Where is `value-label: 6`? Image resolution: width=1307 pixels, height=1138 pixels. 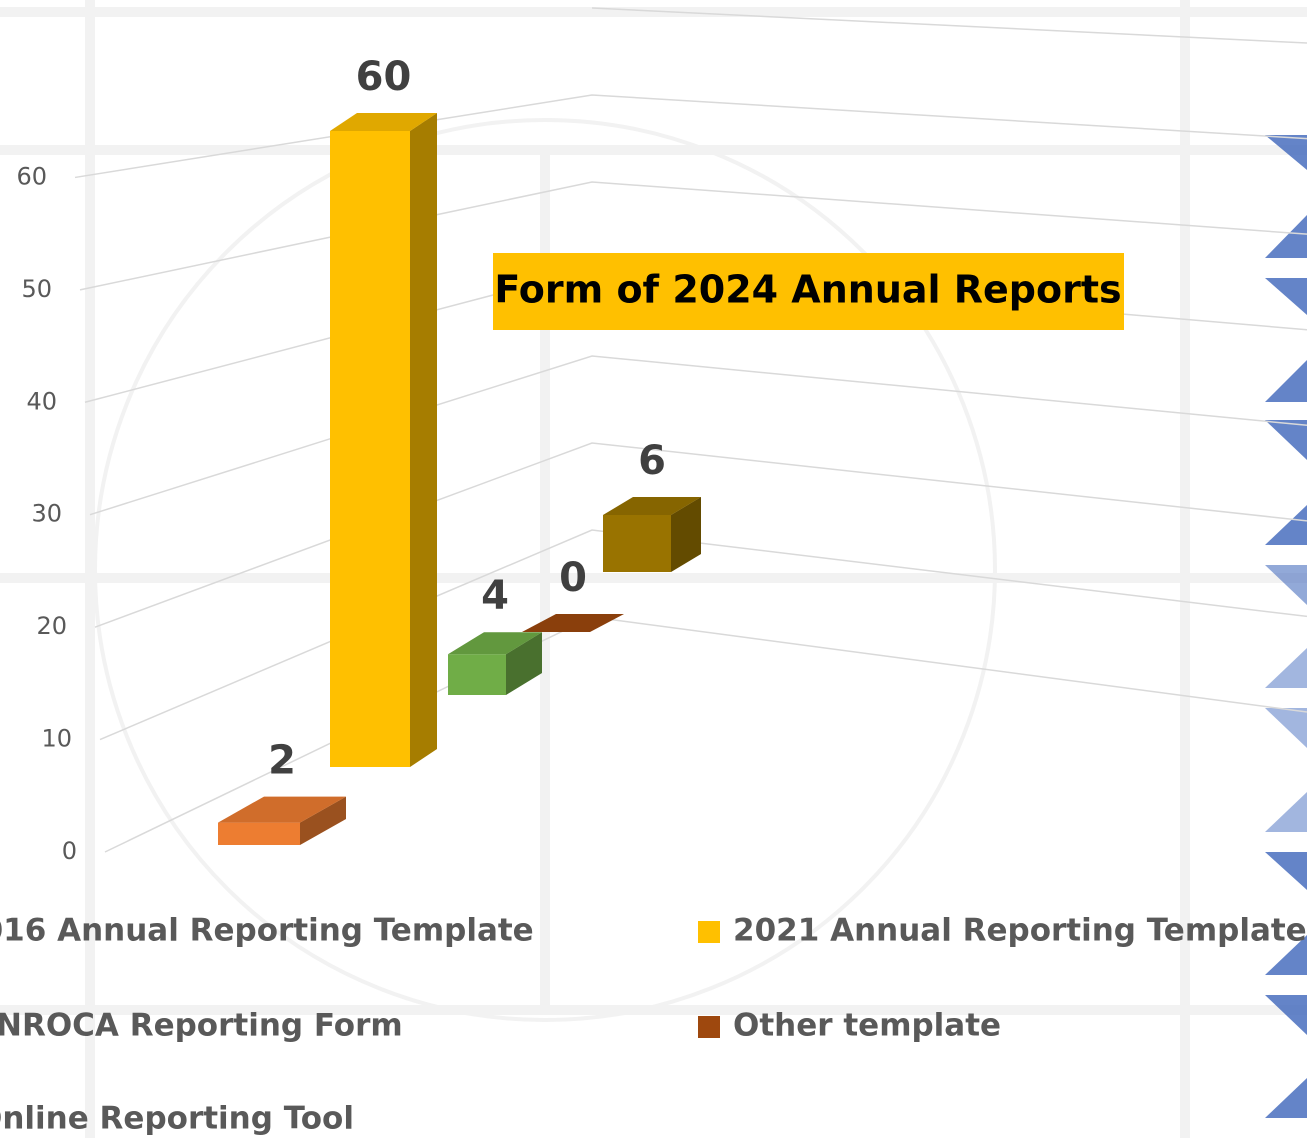
value-label: 6 is located at coordinates (652, 461).